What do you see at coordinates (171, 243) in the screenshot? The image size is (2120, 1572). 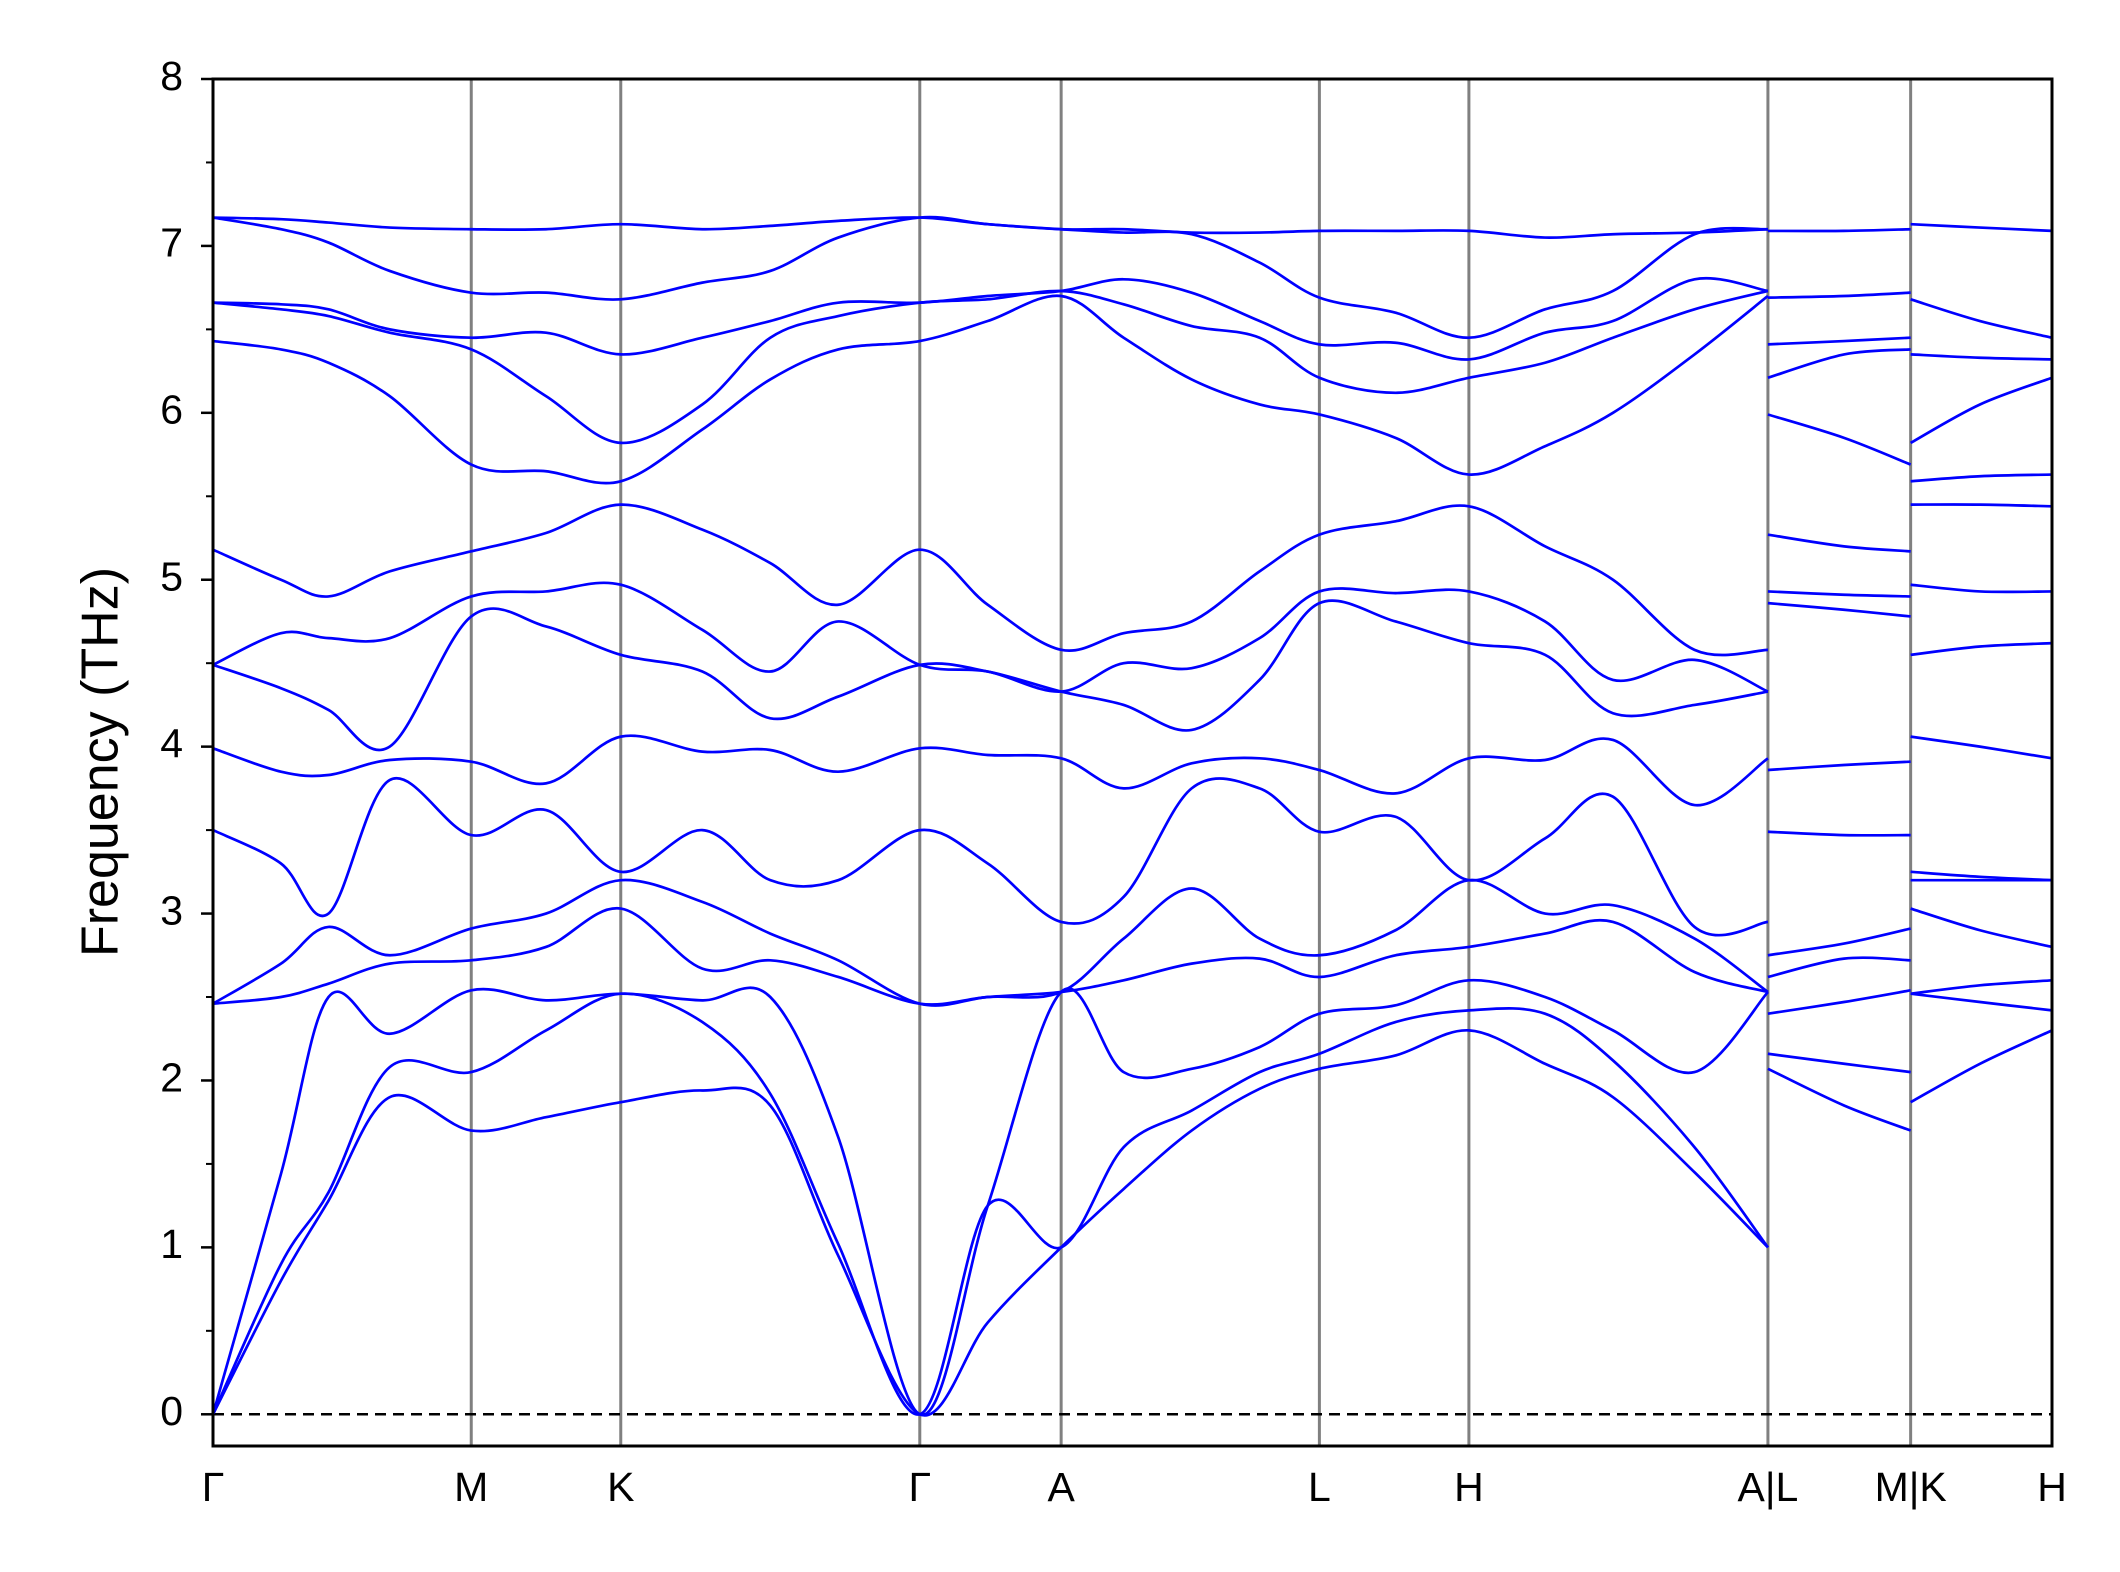 I see `y-tick-label: 7` at bounding box center [171, 243].